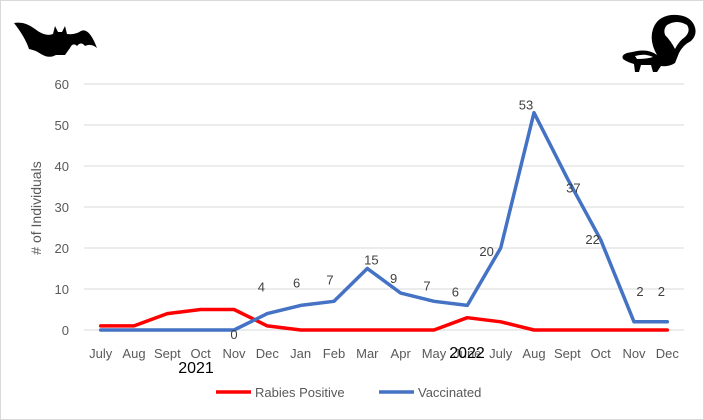 The image size is (704, 420). What do you see at coordinates (334, 353) in the screenshot?
I see `x-tick-label: Feb` at bounding box center [334, 353].